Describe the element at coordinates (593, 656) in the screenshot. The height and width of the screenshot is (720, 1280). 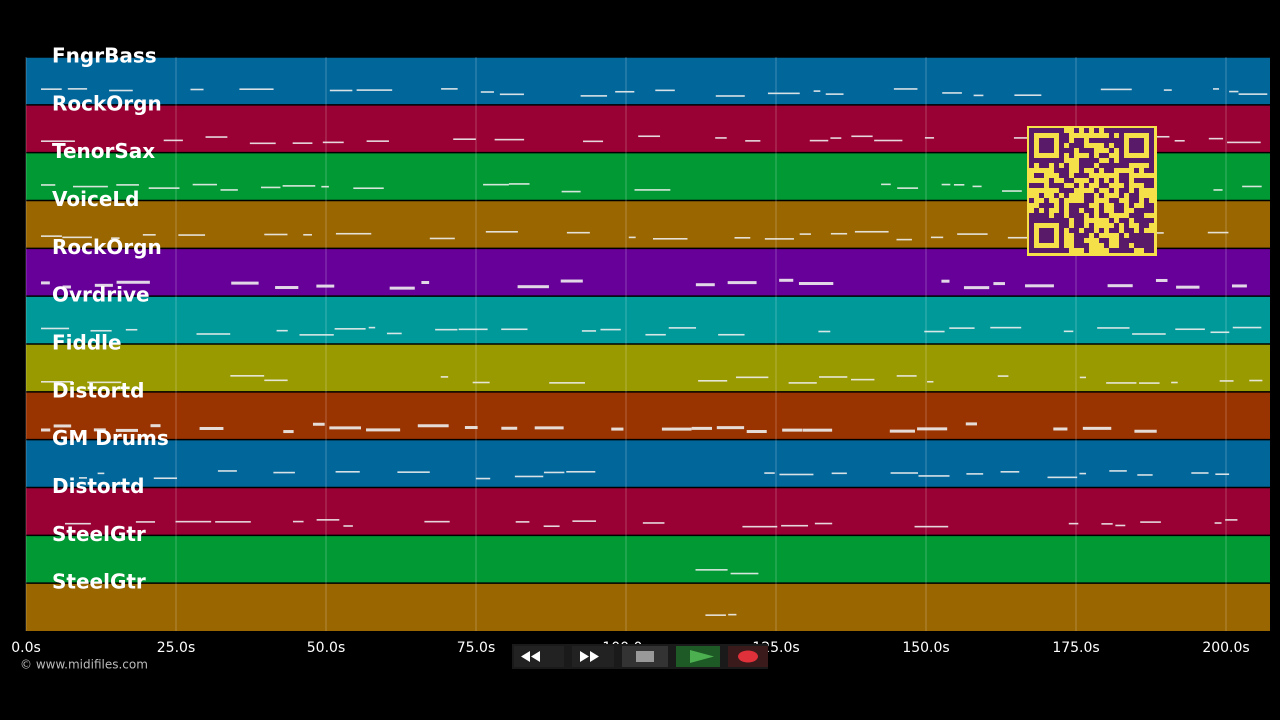
I see `fast-forward-button` at that location.